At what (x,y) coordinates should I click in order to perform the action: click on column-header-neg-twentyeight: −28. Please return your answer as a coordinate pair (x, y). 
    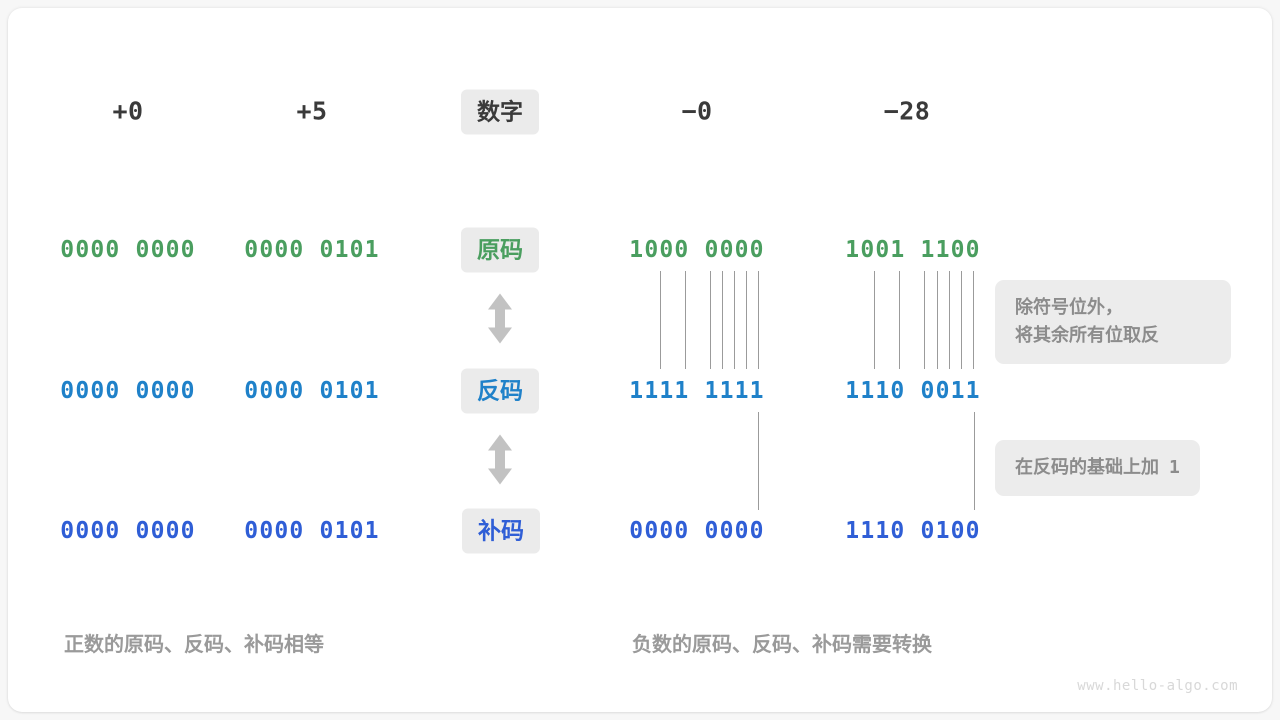
    Looking at the image, I should click on (907, 111).